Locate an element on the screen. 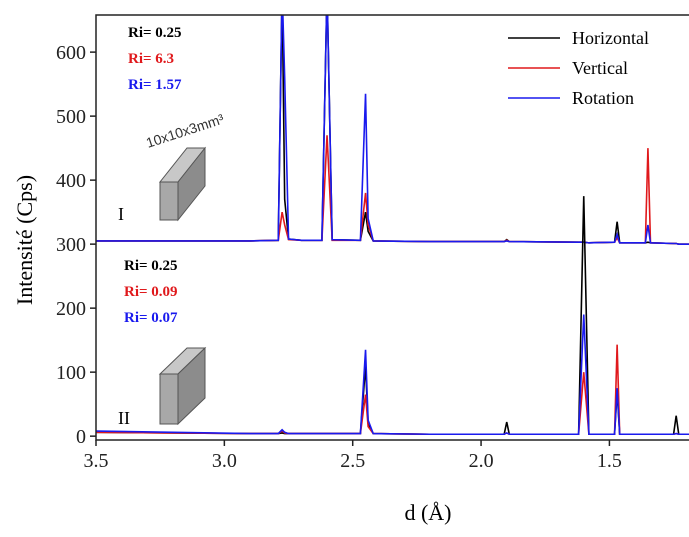 The width and height of the screenshot is (689, 537). x-axis-label: d (Å) is located at coordinates (427, 512).